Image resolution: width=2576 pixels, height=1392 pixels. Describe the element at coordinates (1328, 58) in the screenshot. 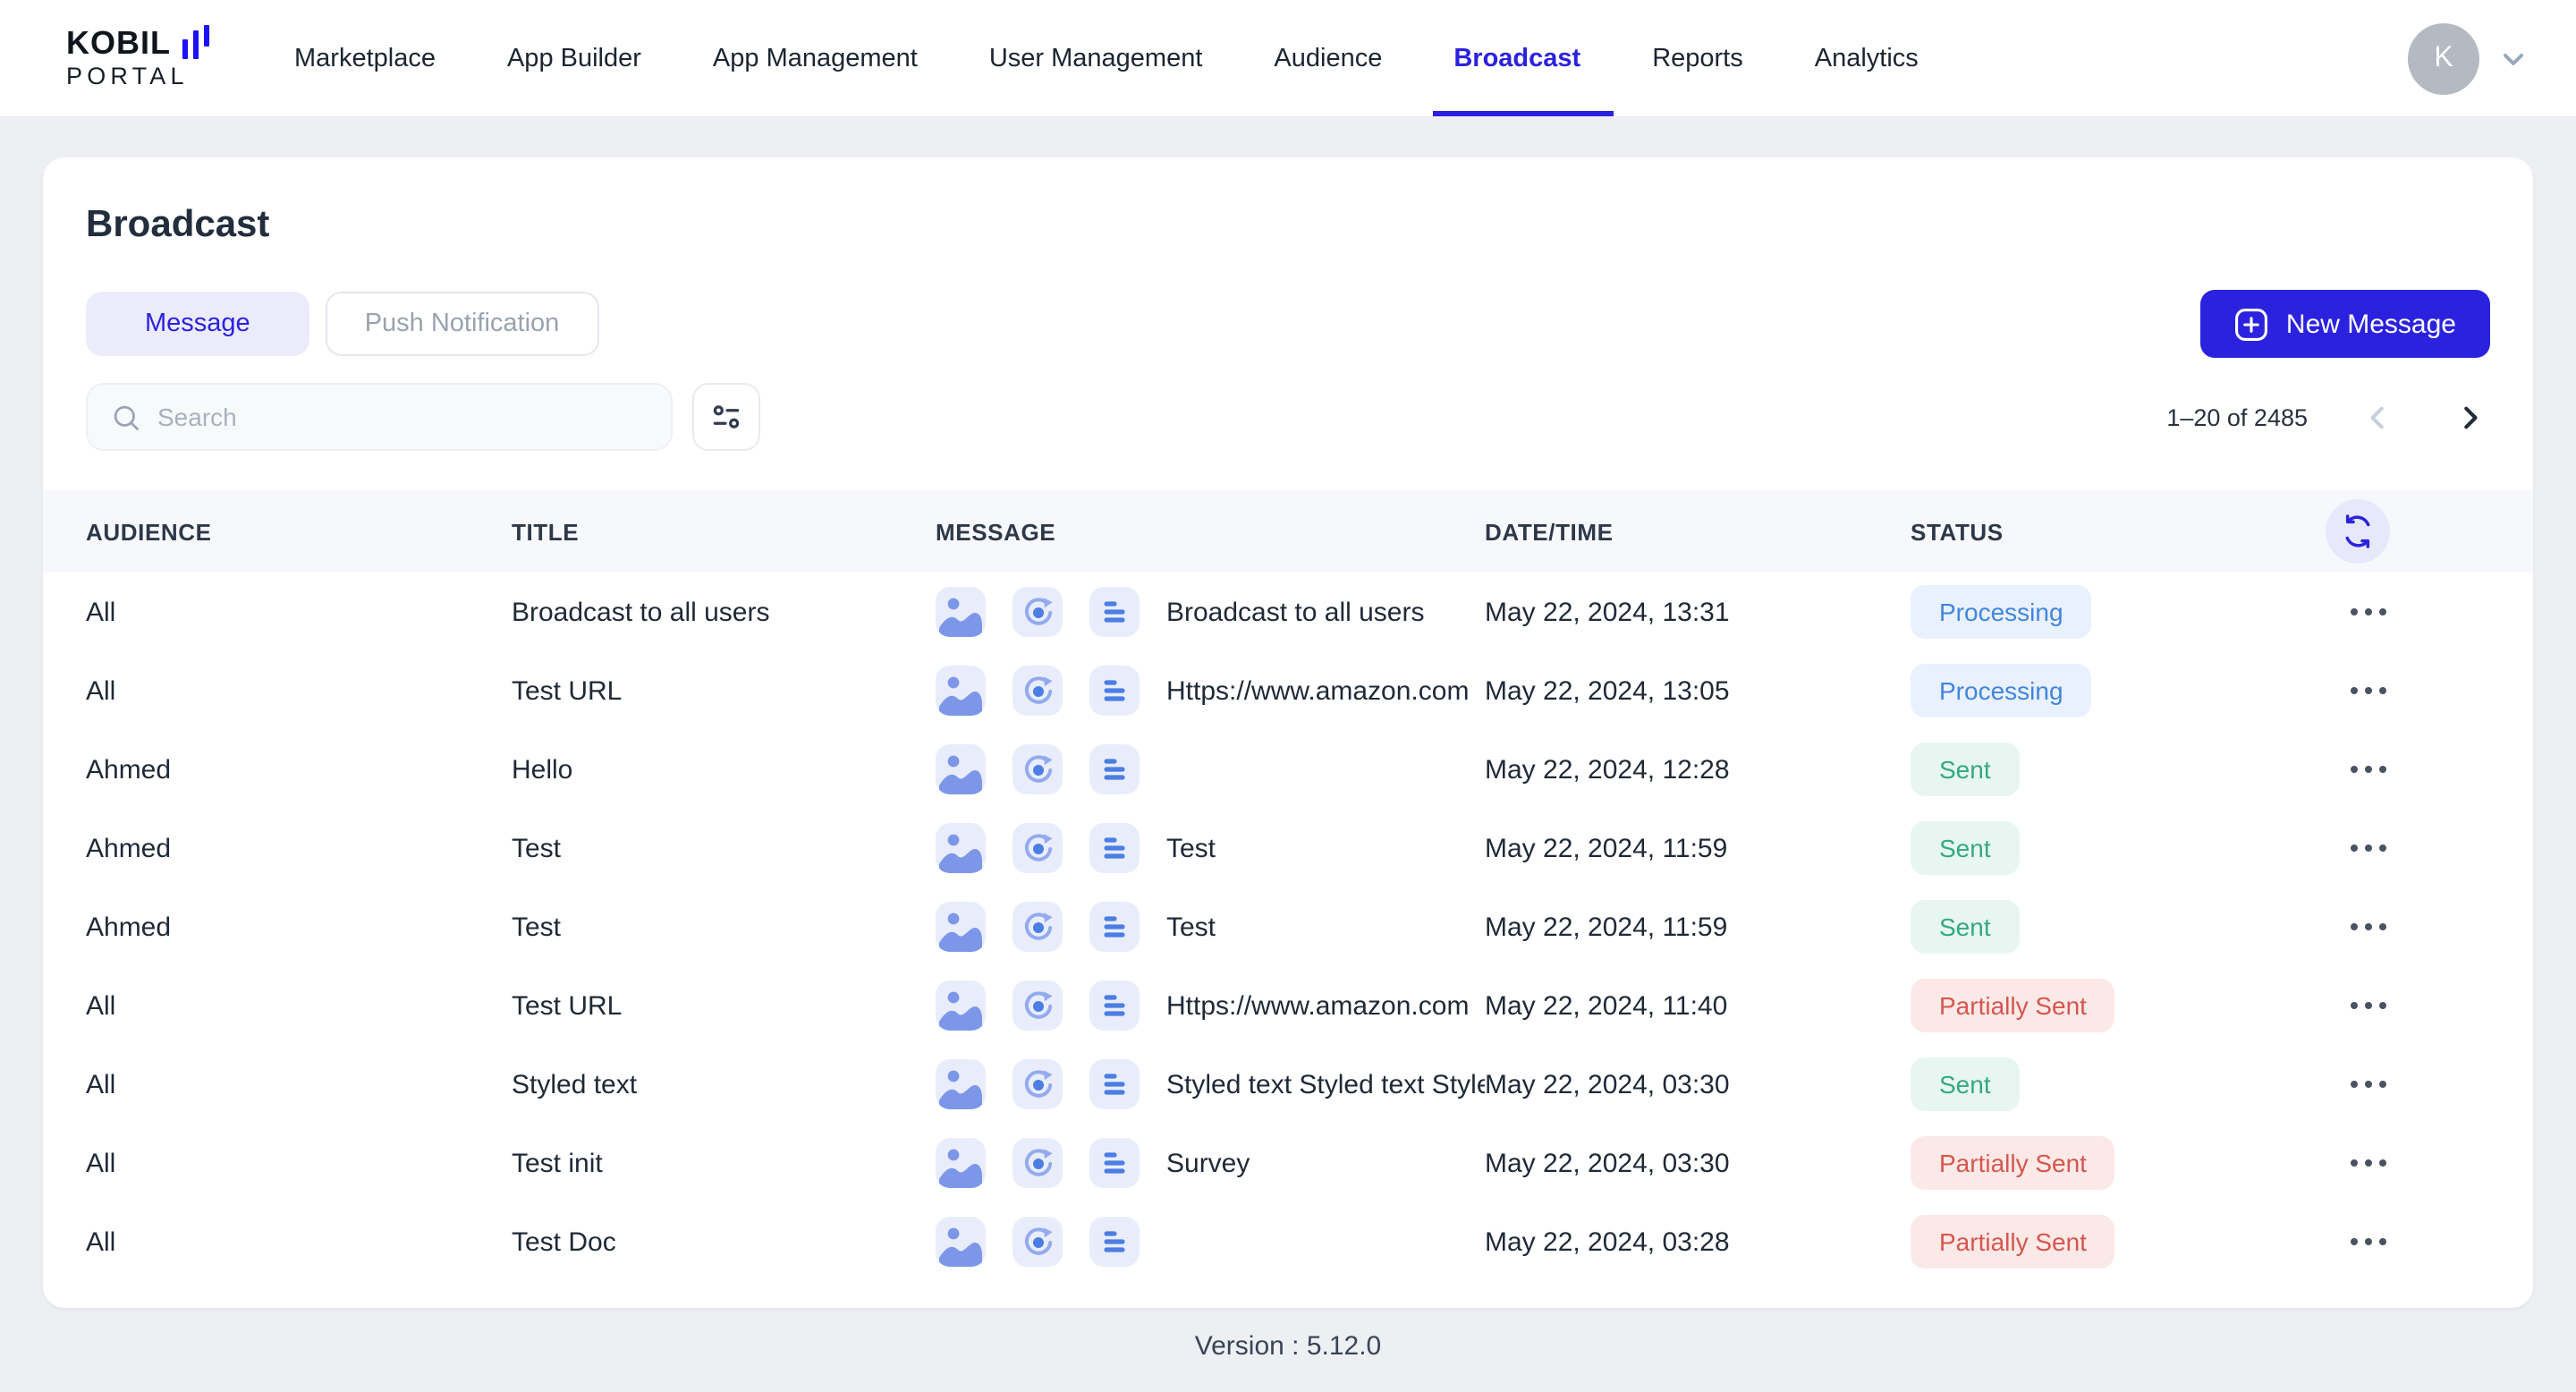

I see `nav-item-audience: Audience` at that location.